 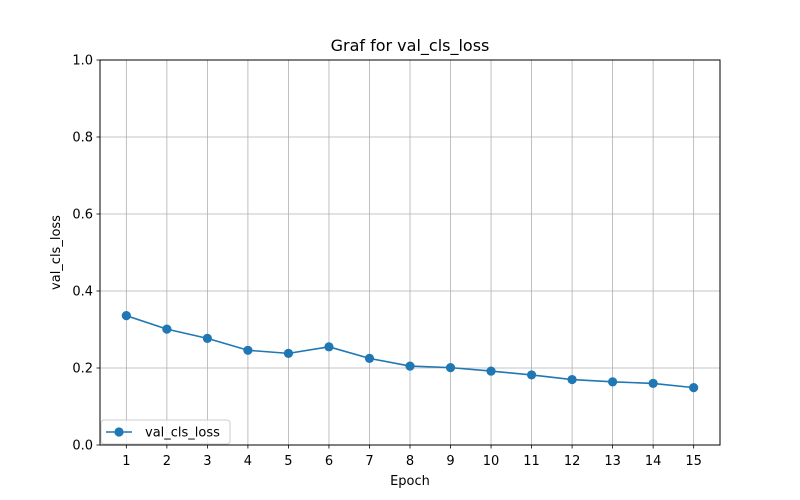 I want to click on x-tick-label: 1, so click(x=126, y=461).